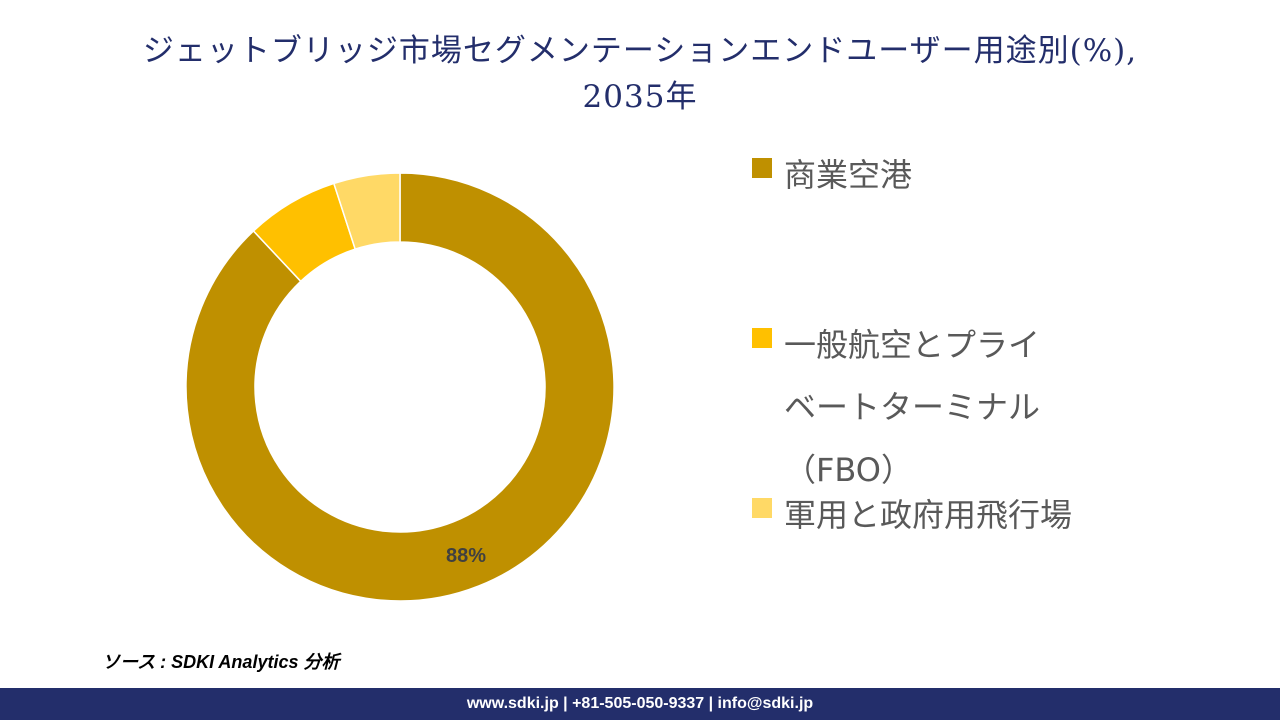 Image resolution: width=1280 pixels, height=720 pixels. I want to click on legend-label-line: ベートターミナル, so click(912, 407).